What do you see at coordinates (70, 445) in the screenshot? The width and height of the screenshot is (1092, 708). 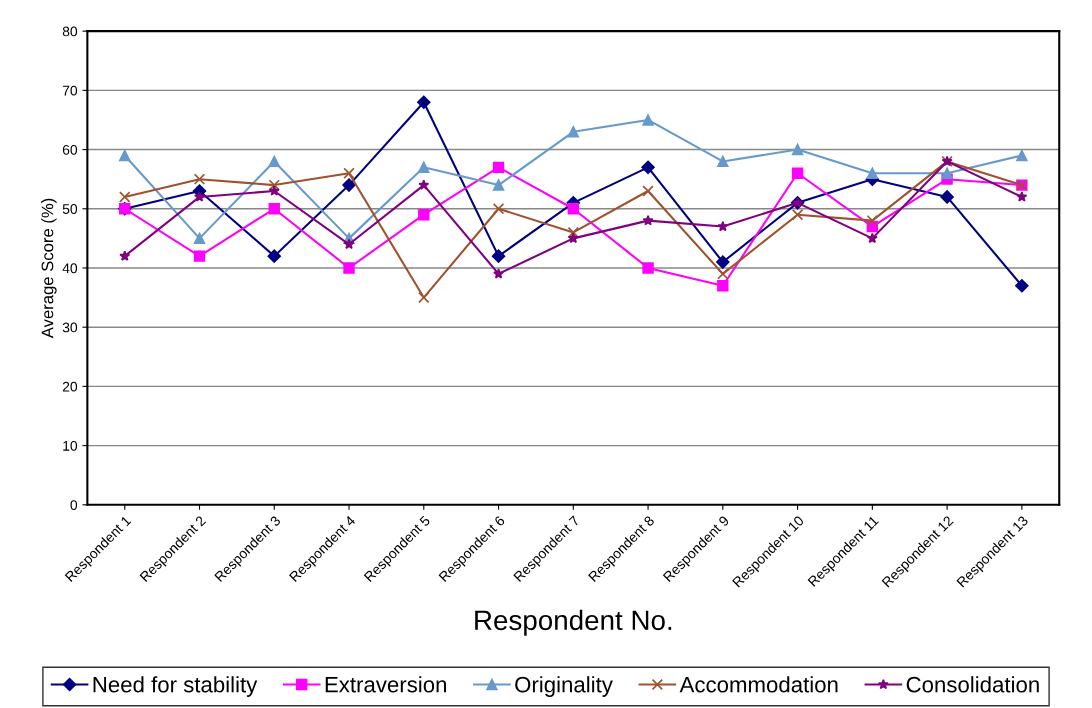 I see `y-tick-label: 10` at bounding box center [70, 445].